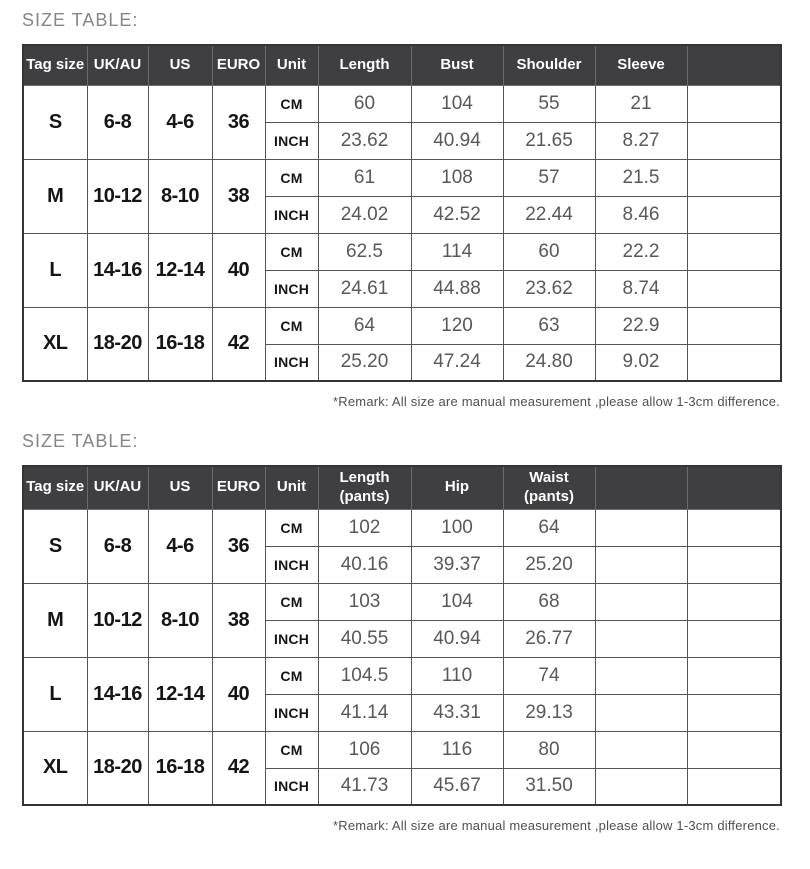 Image resolution: width=810 pixels, height=869 pixels. I want to click on measurement-value-cell: 100, so click(457, 527).